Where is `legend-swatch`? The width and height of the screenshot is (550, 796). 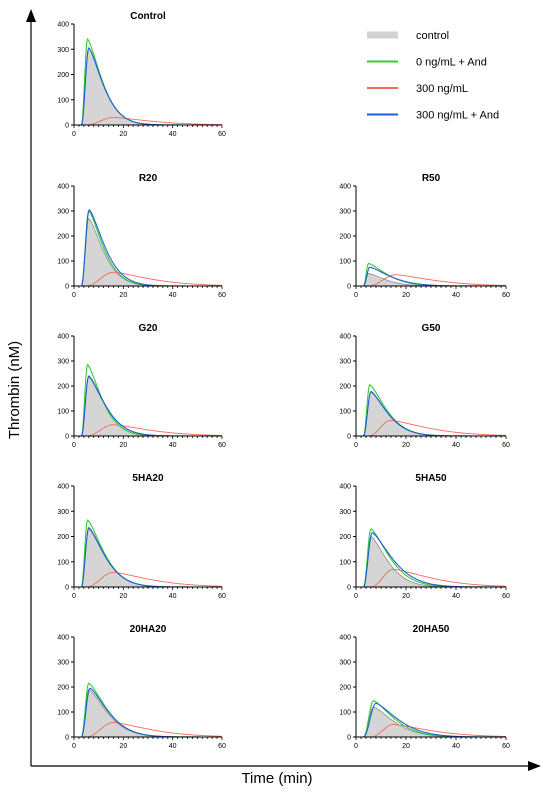 legend-swatch is located at coordinates (382, 35).